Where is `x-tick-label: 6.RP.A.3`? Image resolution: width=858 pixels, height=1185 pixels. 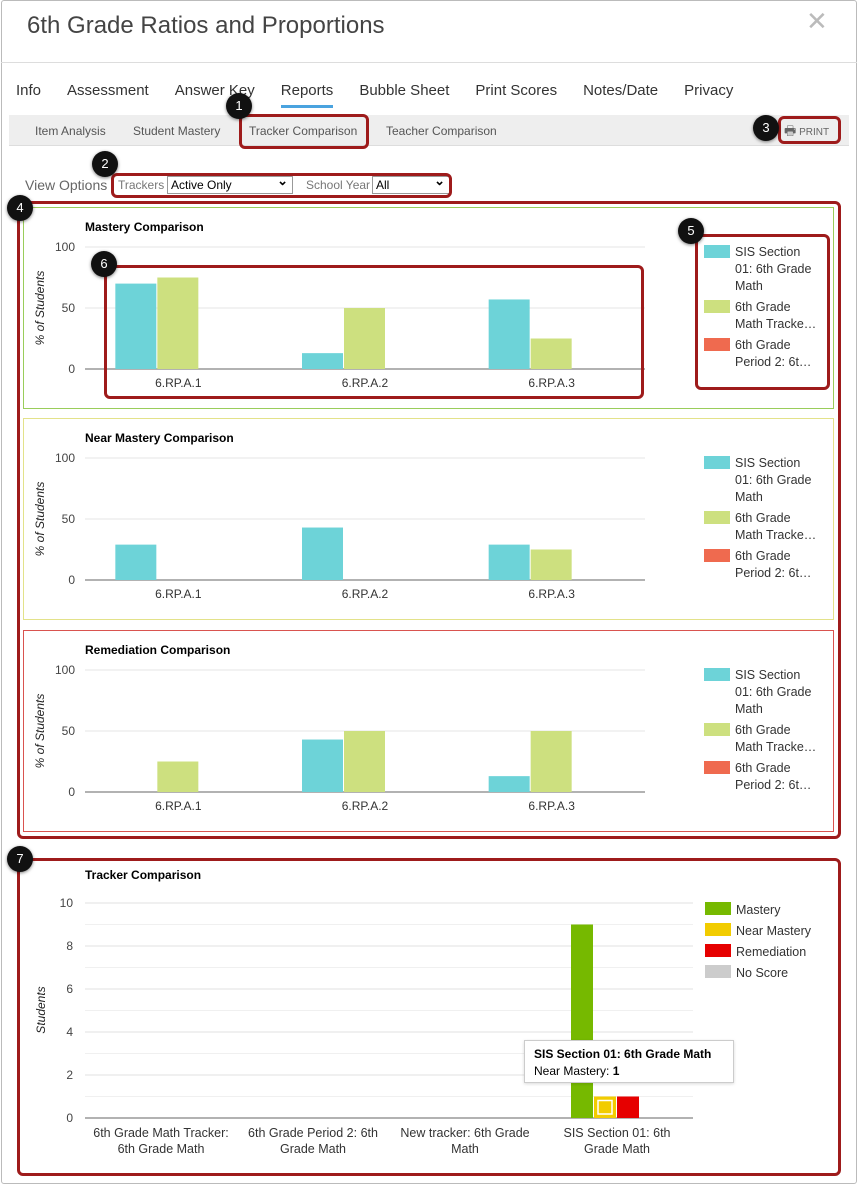 x-tick-label: 6.RP.A.3 is located at coordinates (551, 594).